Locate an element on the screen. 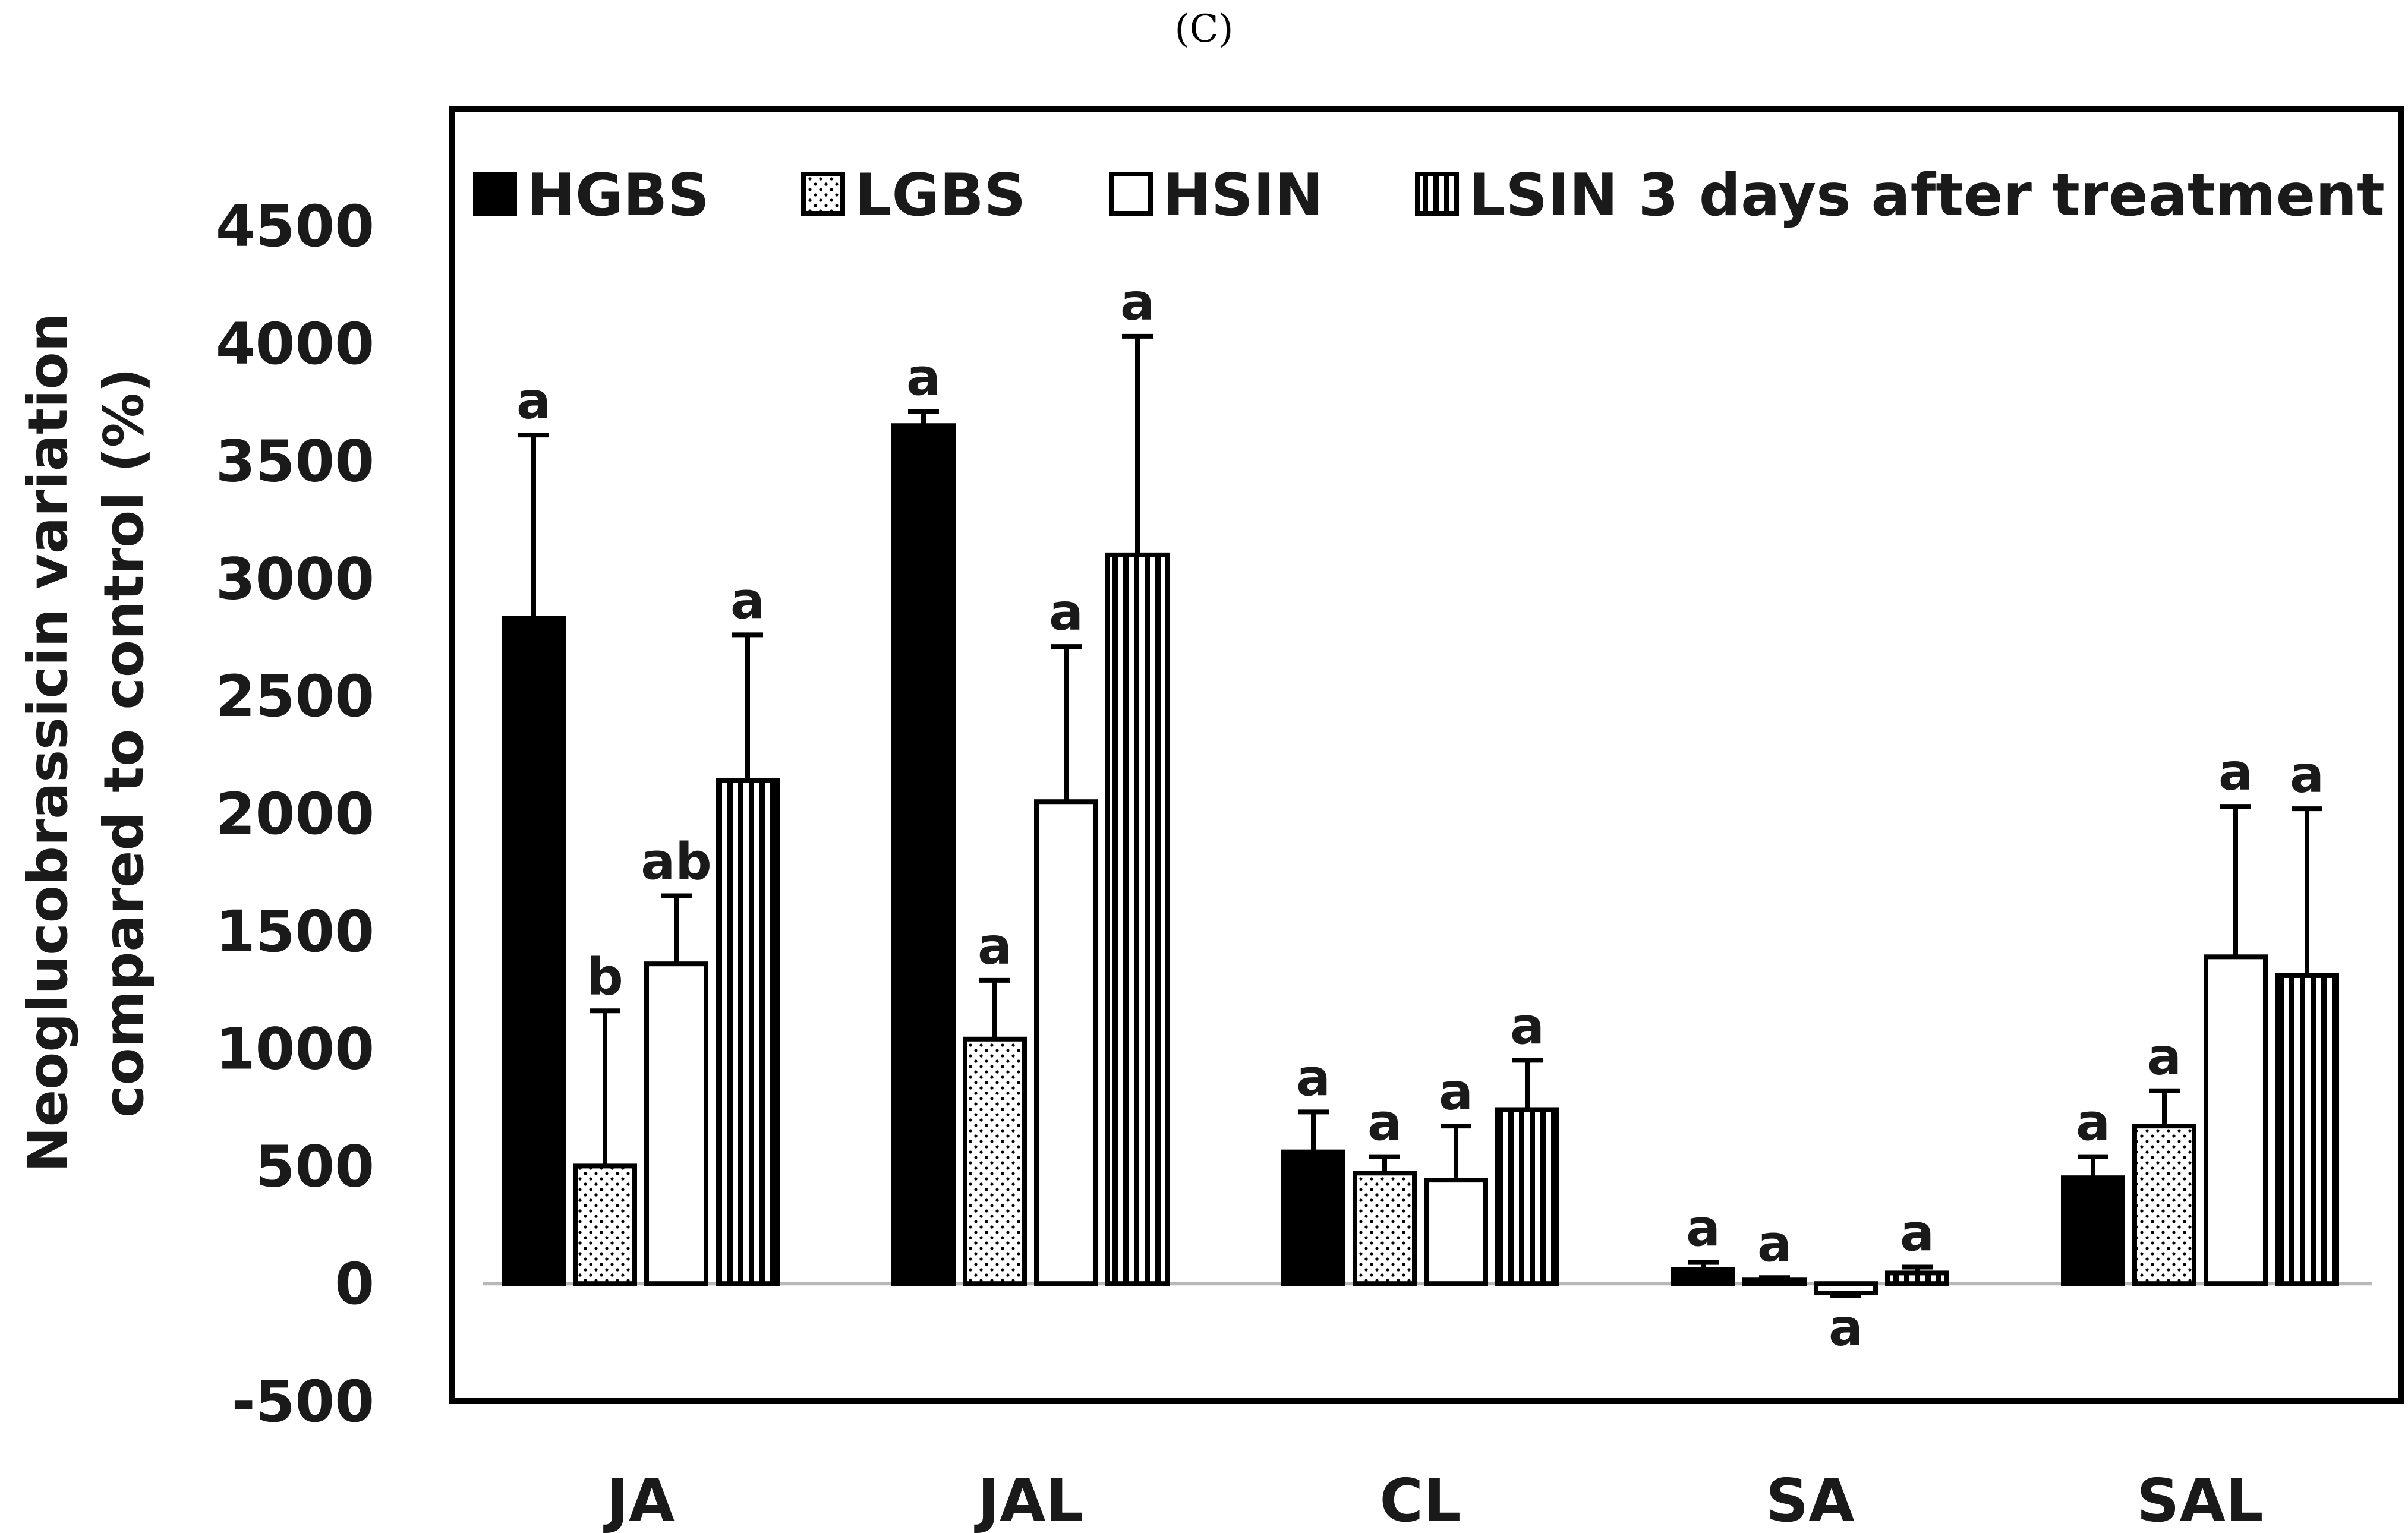 This screenshot has width=2408, height=1533. legend-label-lgbs: LGBS is located at coordinates (940, 195).